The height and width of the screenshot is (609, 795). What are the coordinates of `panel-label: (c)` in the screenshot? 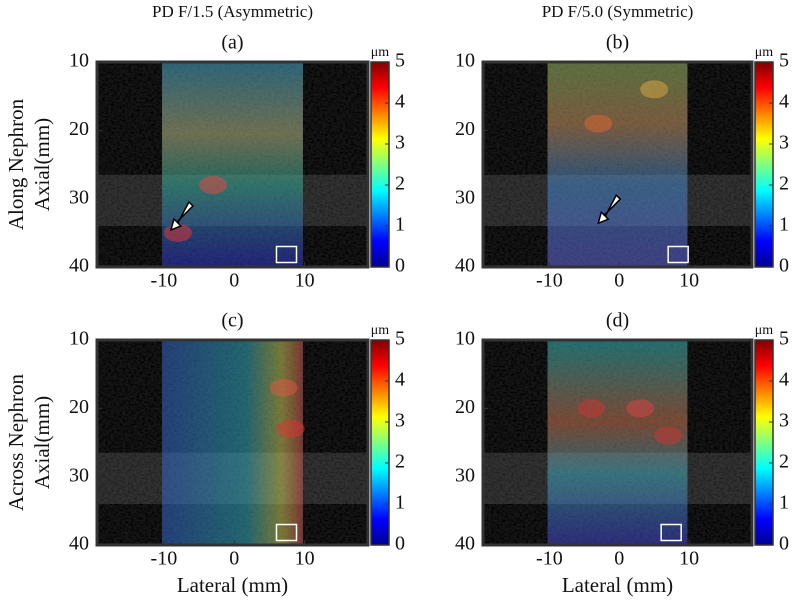 It's located at (232, 321).